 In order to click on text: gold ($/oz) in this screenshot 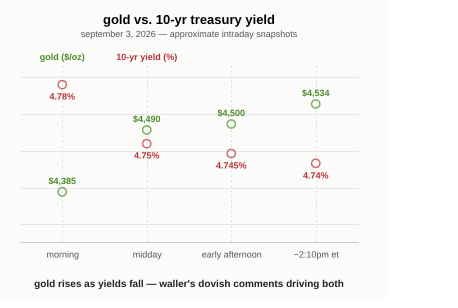, I will do `click(62, 57)`.